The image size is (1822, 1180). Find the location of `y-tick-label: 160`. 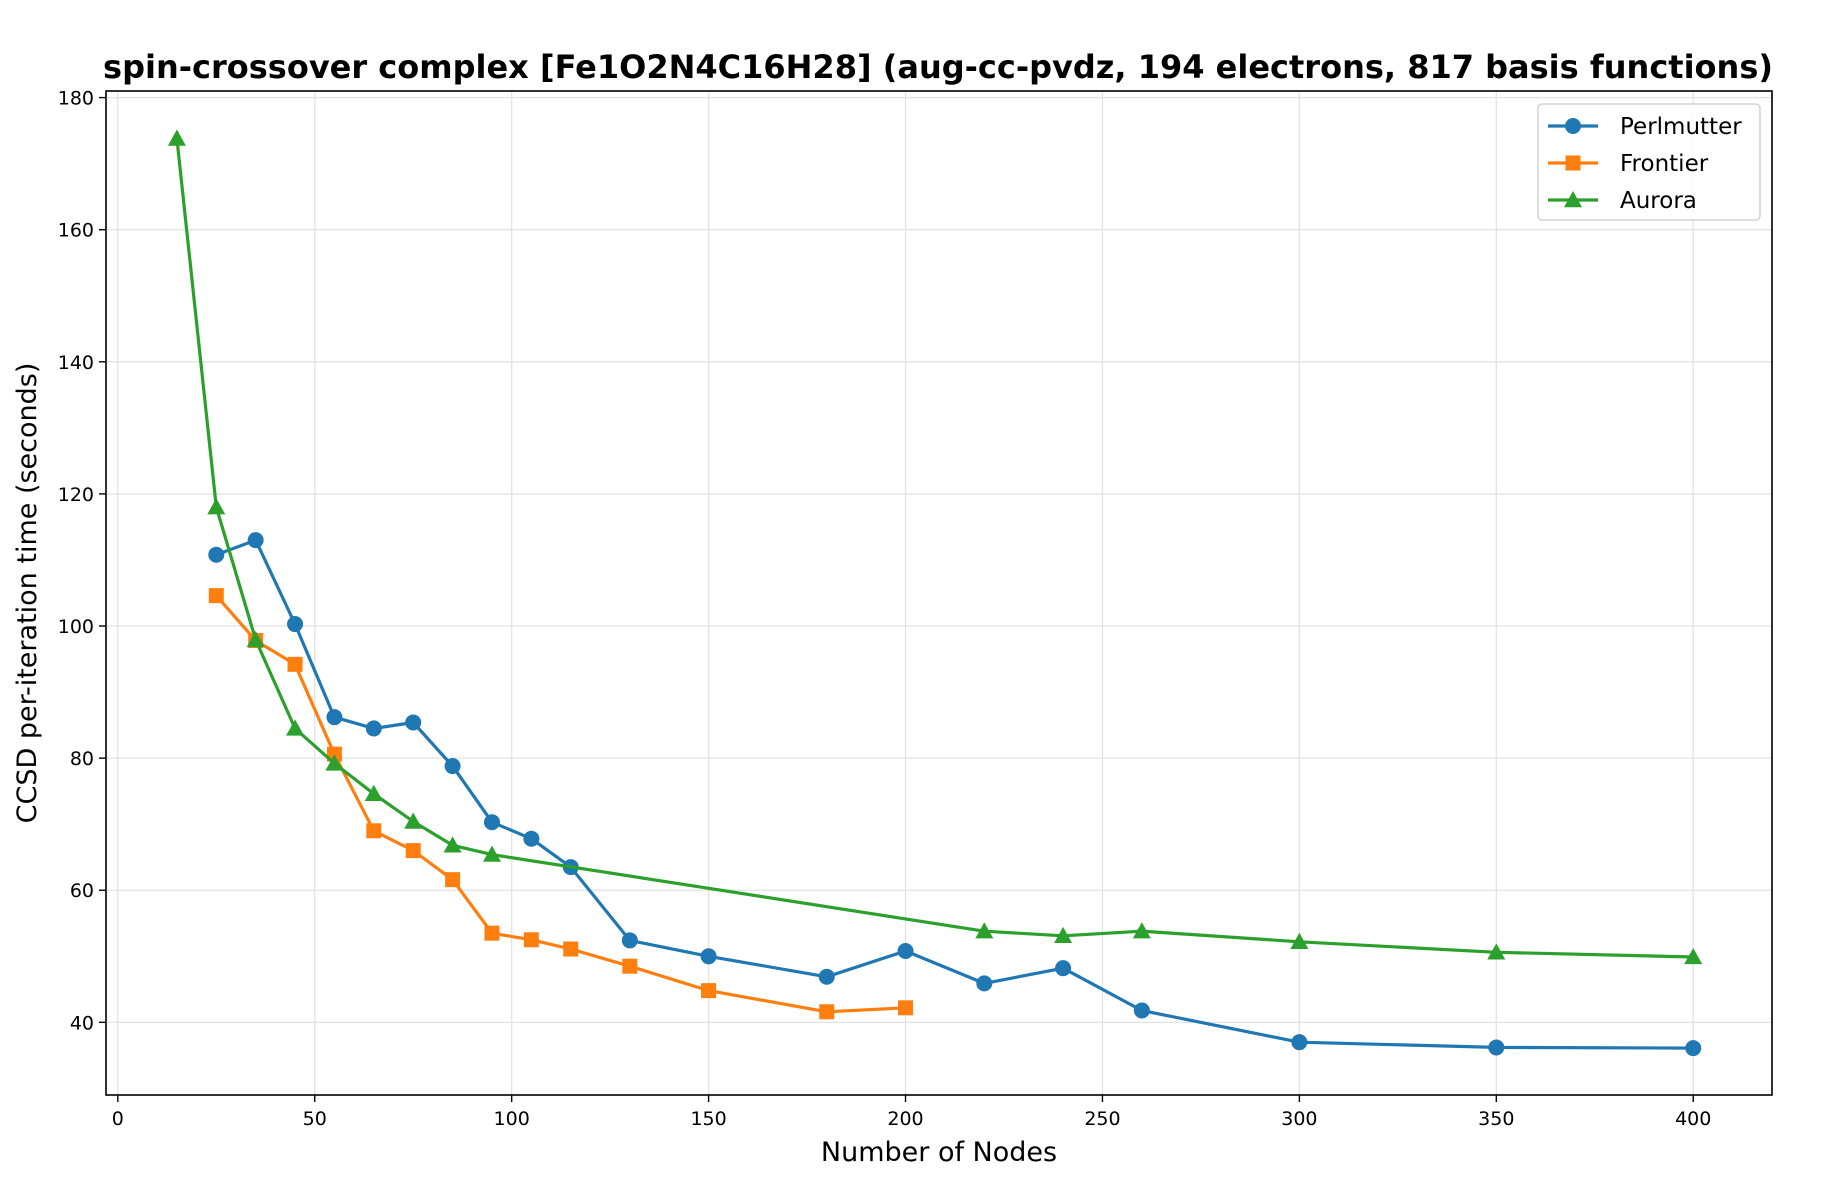

y-tick-label: 160 is located at coordinates (76, 231).